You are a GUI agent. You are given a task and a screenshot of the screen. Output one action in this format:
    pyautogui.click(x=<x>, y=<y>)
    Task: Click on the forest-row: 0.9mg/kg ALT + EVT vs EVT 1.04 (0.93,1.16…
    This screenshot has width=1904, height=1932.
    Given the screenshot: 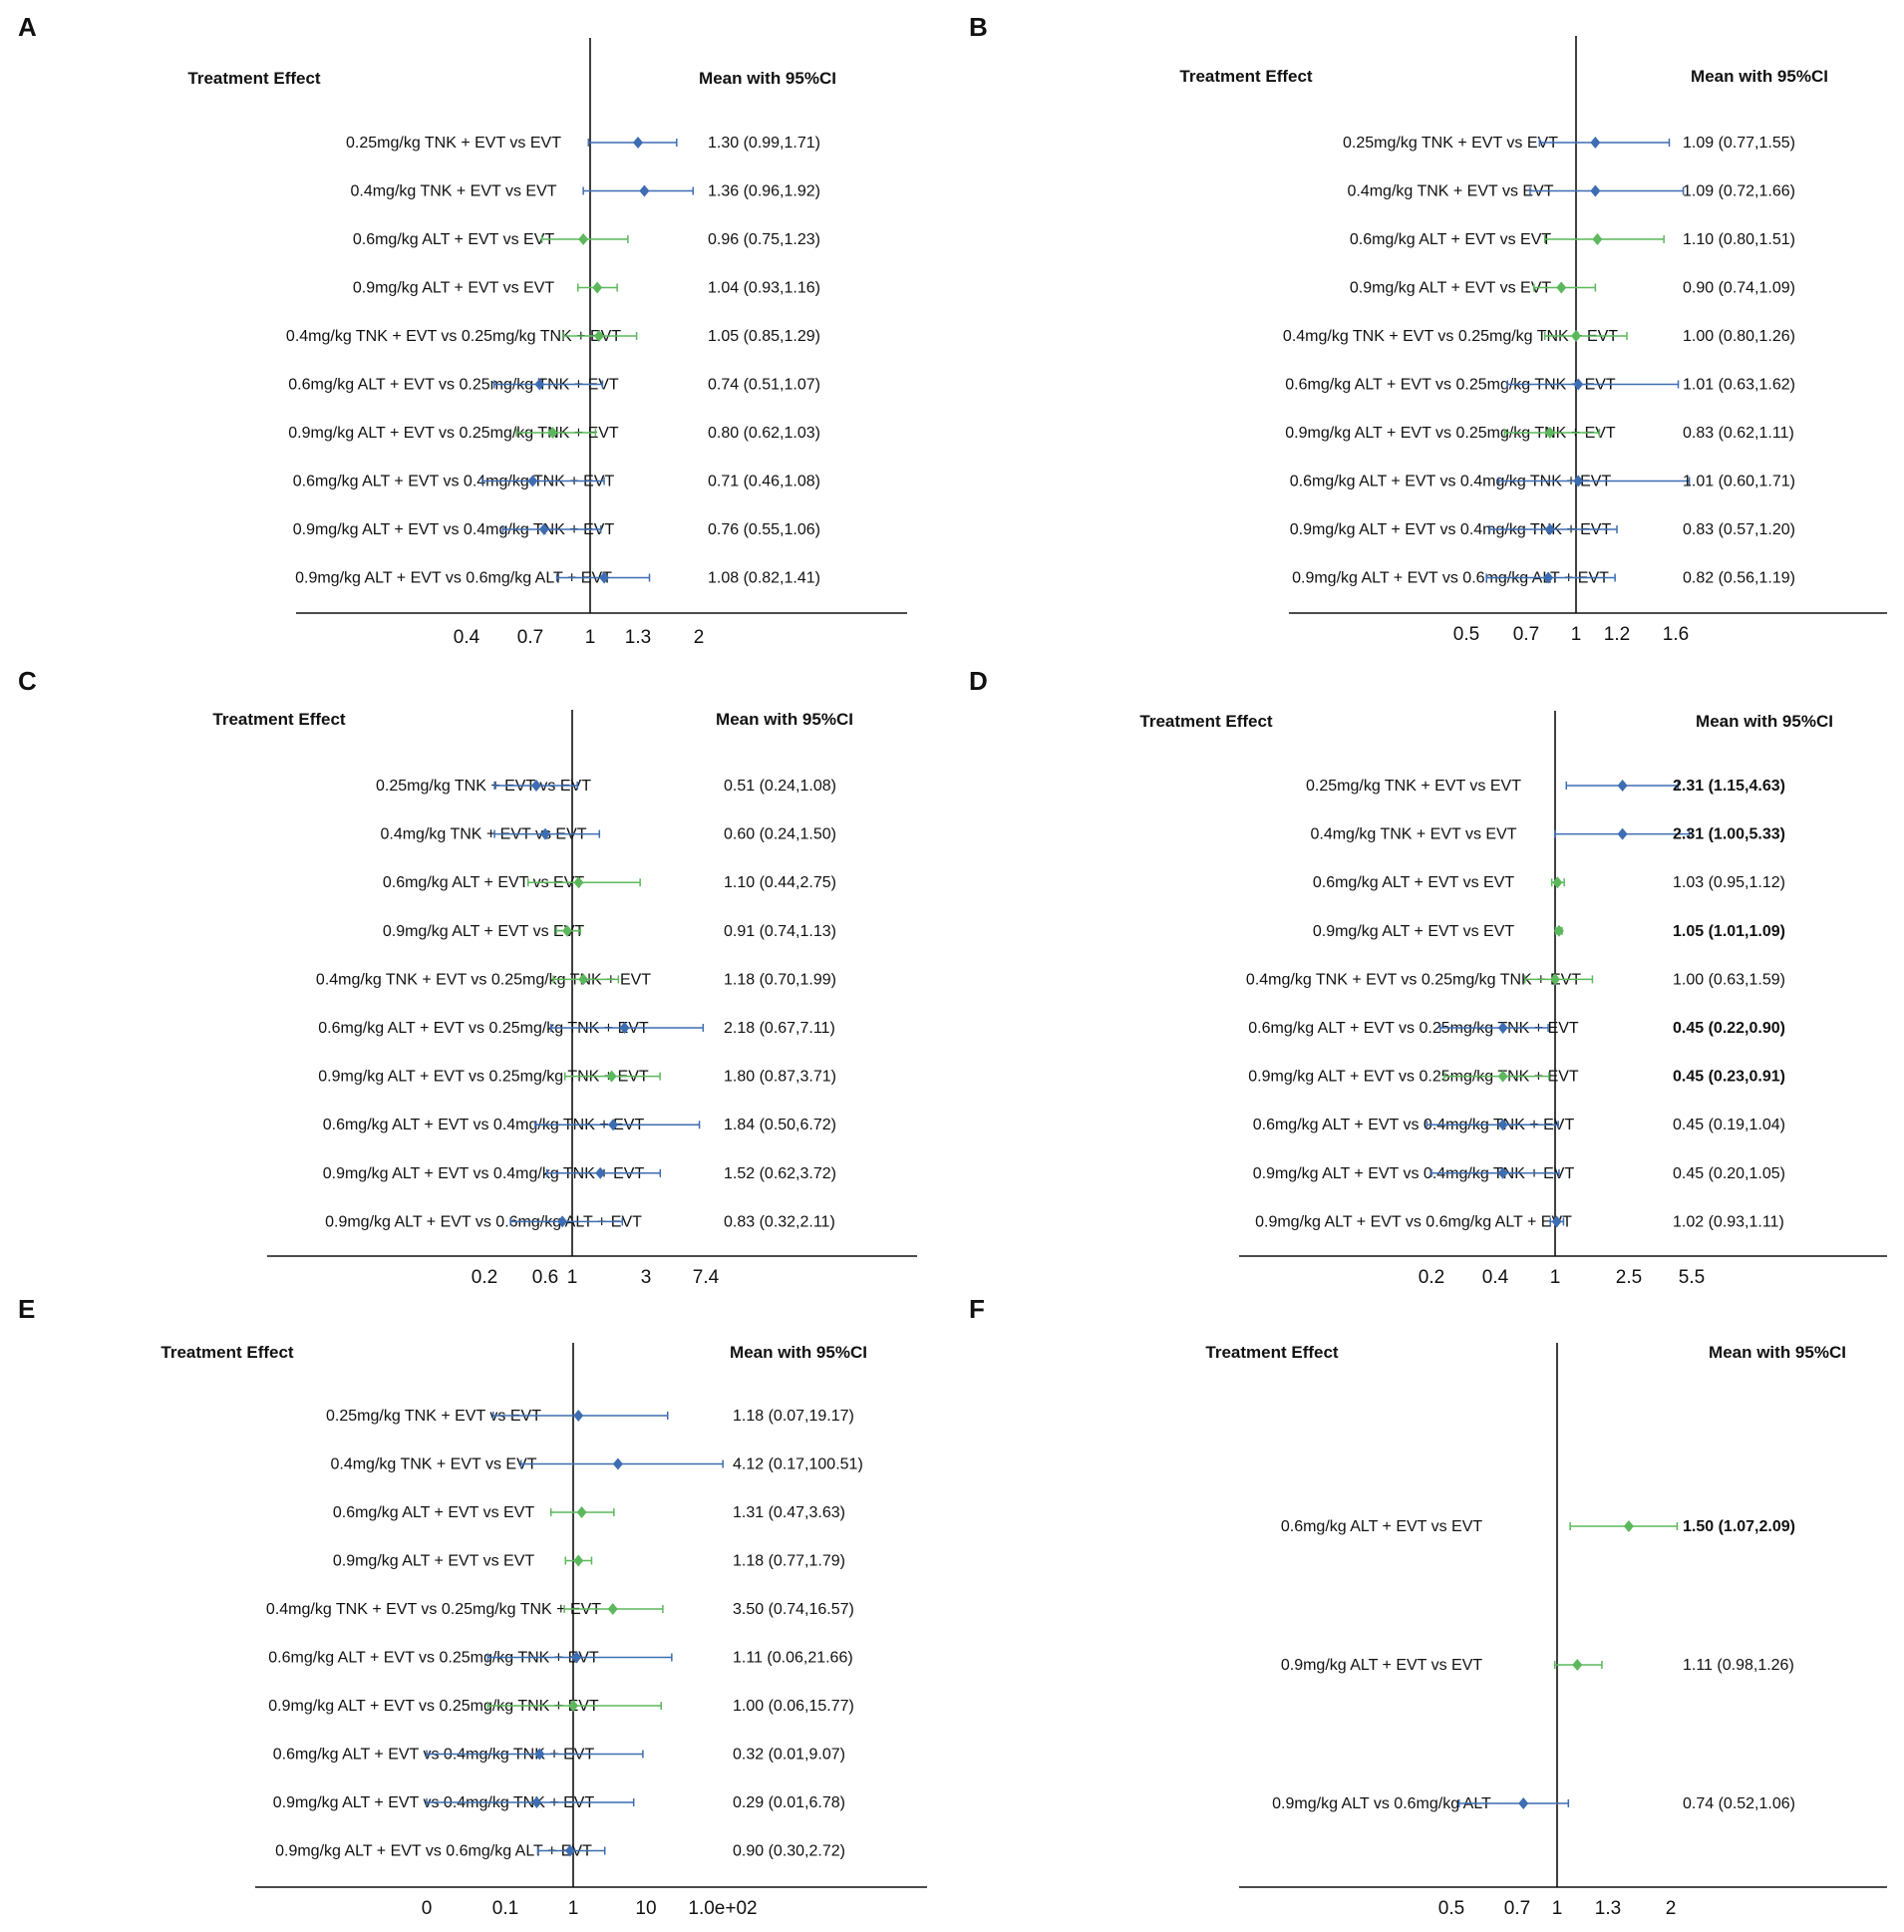 What is the action you would take?
    pyautogui.click(x=586, y=288)
    